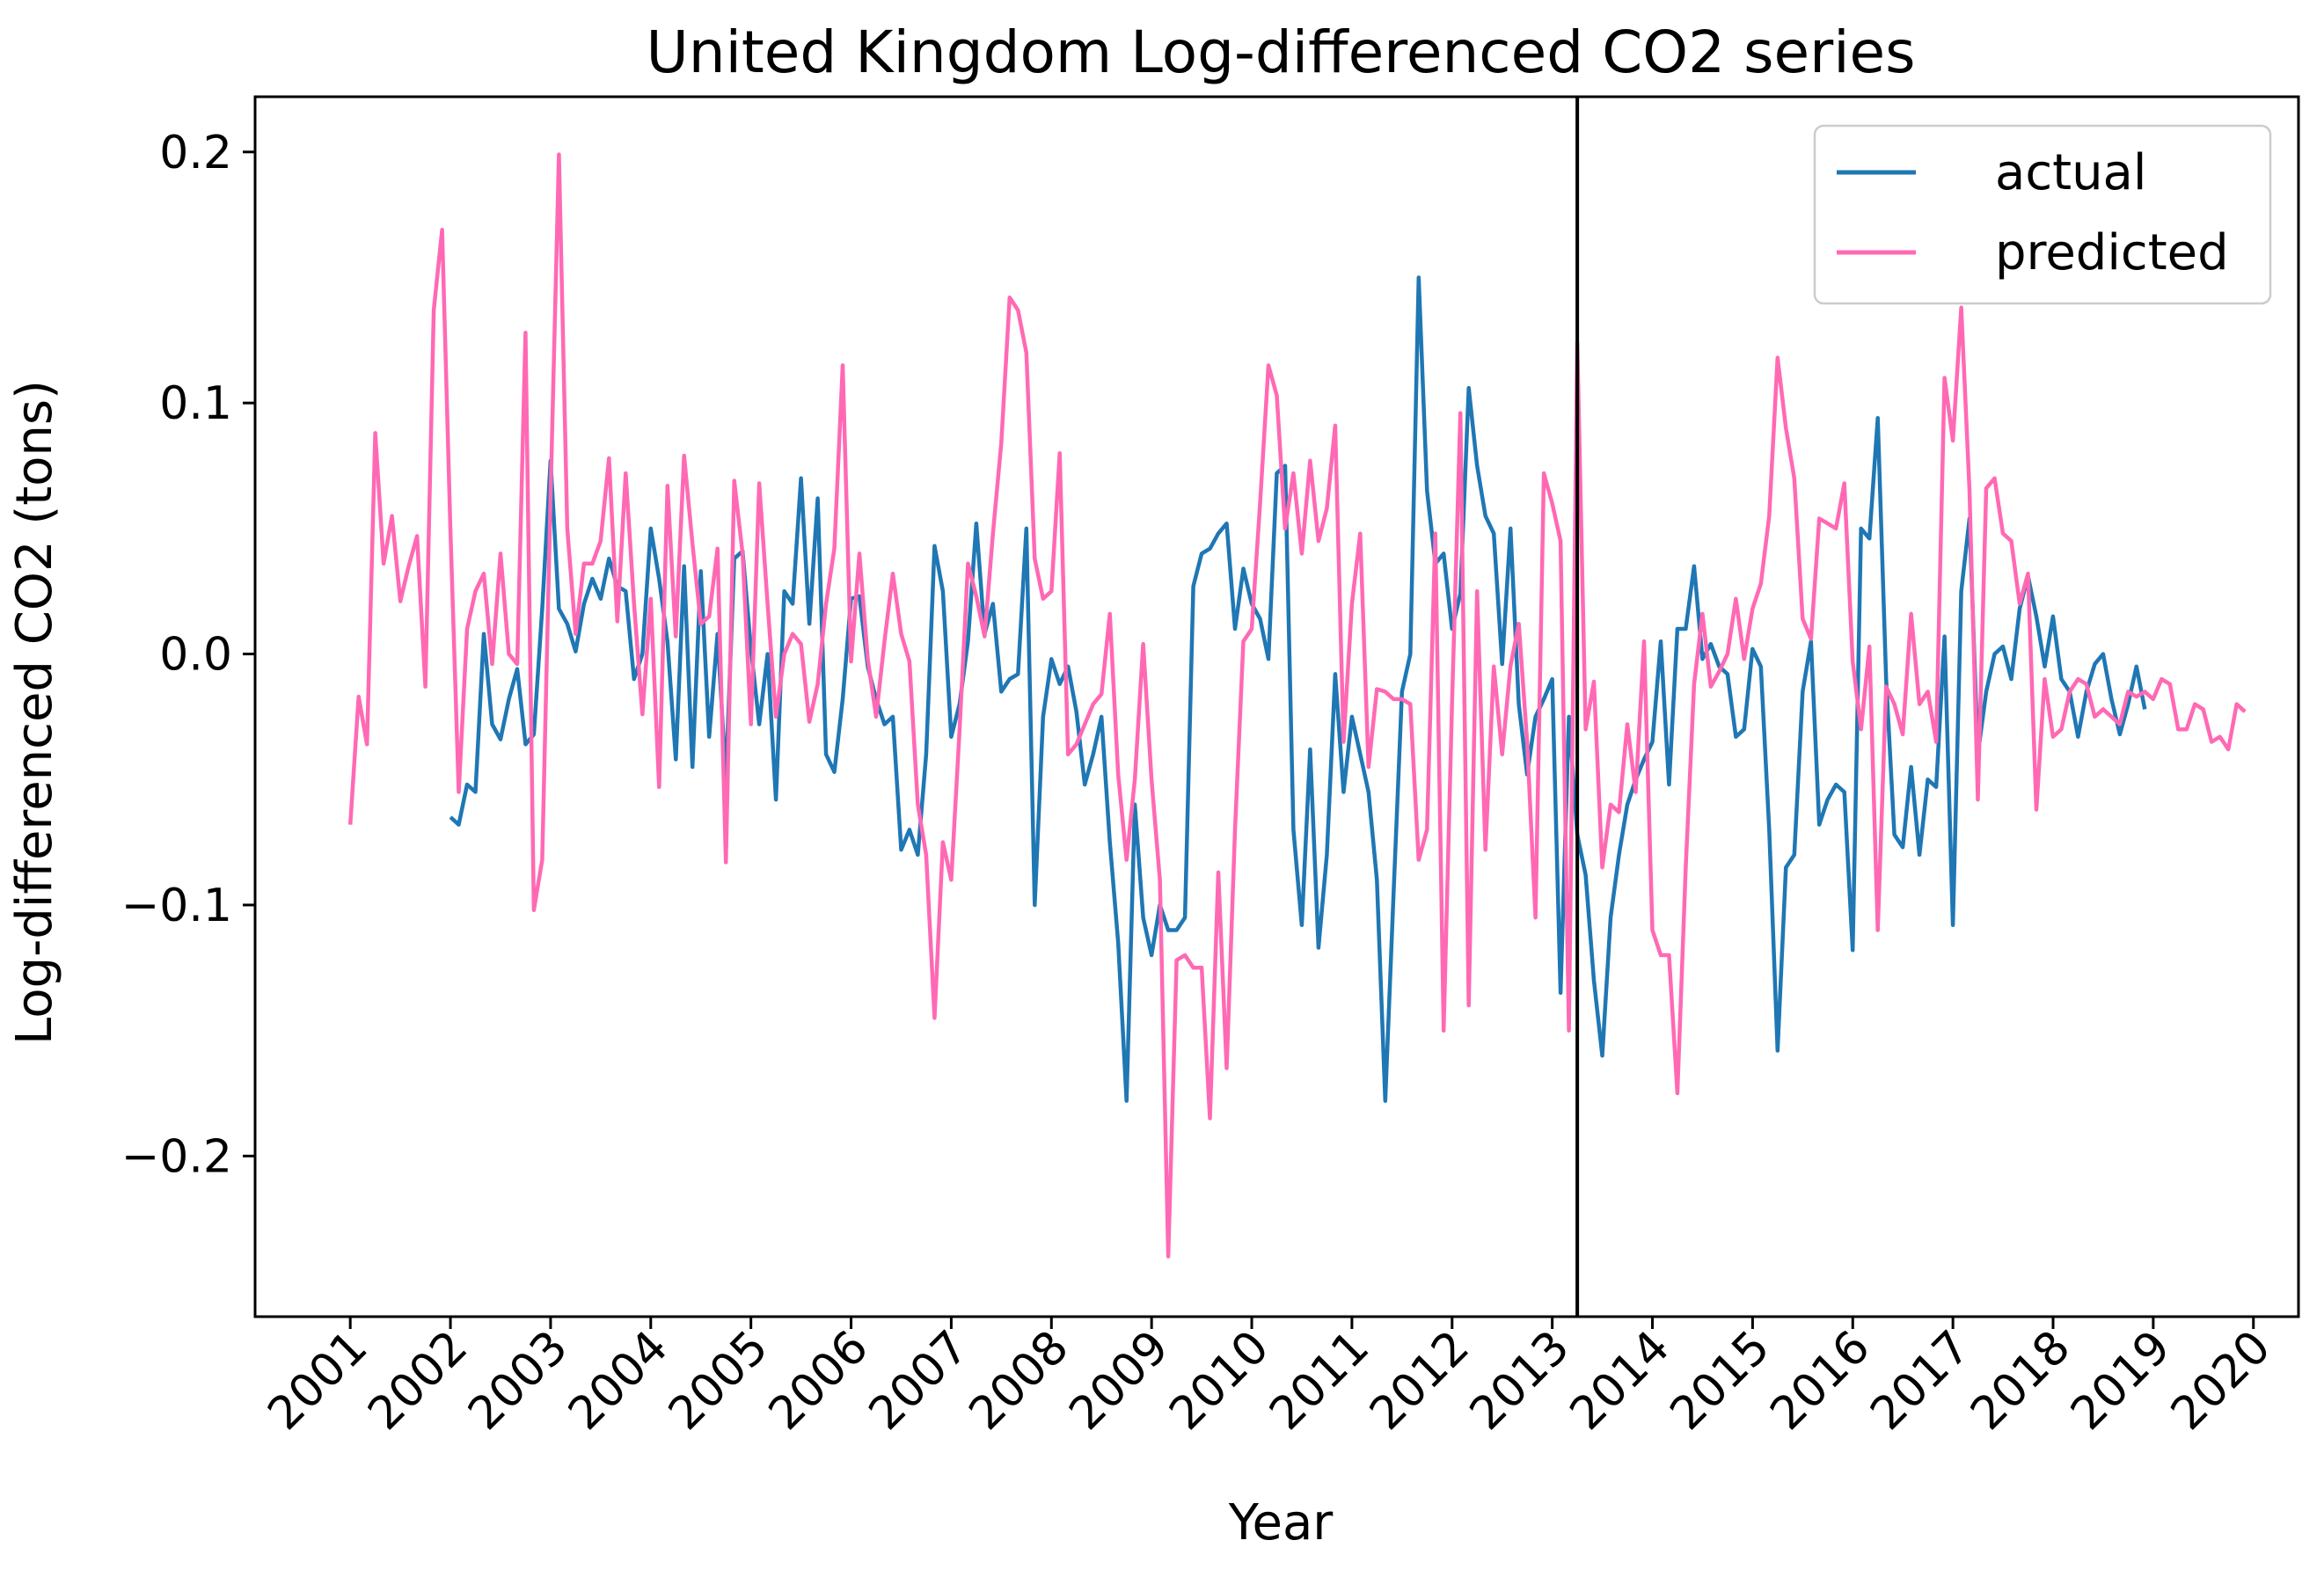  Describe the element at coordinates (196, 153) in the screenshot. I see `y-tick-label: 0.2` at that location.